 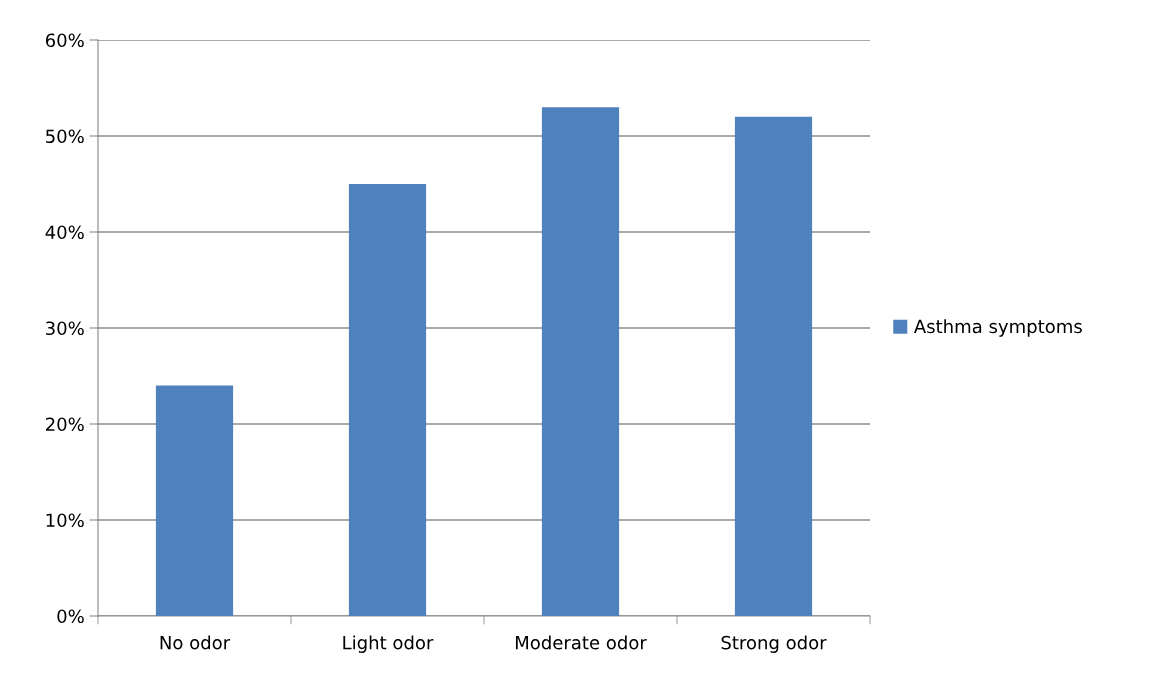 What do you see at coordinates (65, 520) in the screenshot?
I see `y-tick-label: 10%` at bounding box center [65, 520].